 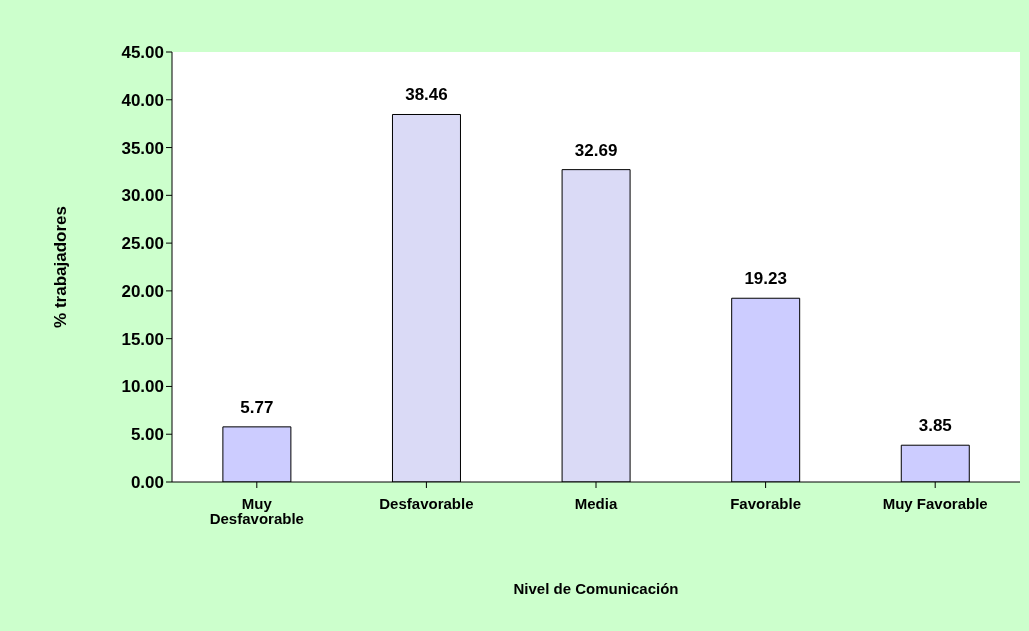 What do you see at coordinates (147, 435) in the screenshot?
I see `y-tick-label: 5.00` at bounding box center [147, 435].